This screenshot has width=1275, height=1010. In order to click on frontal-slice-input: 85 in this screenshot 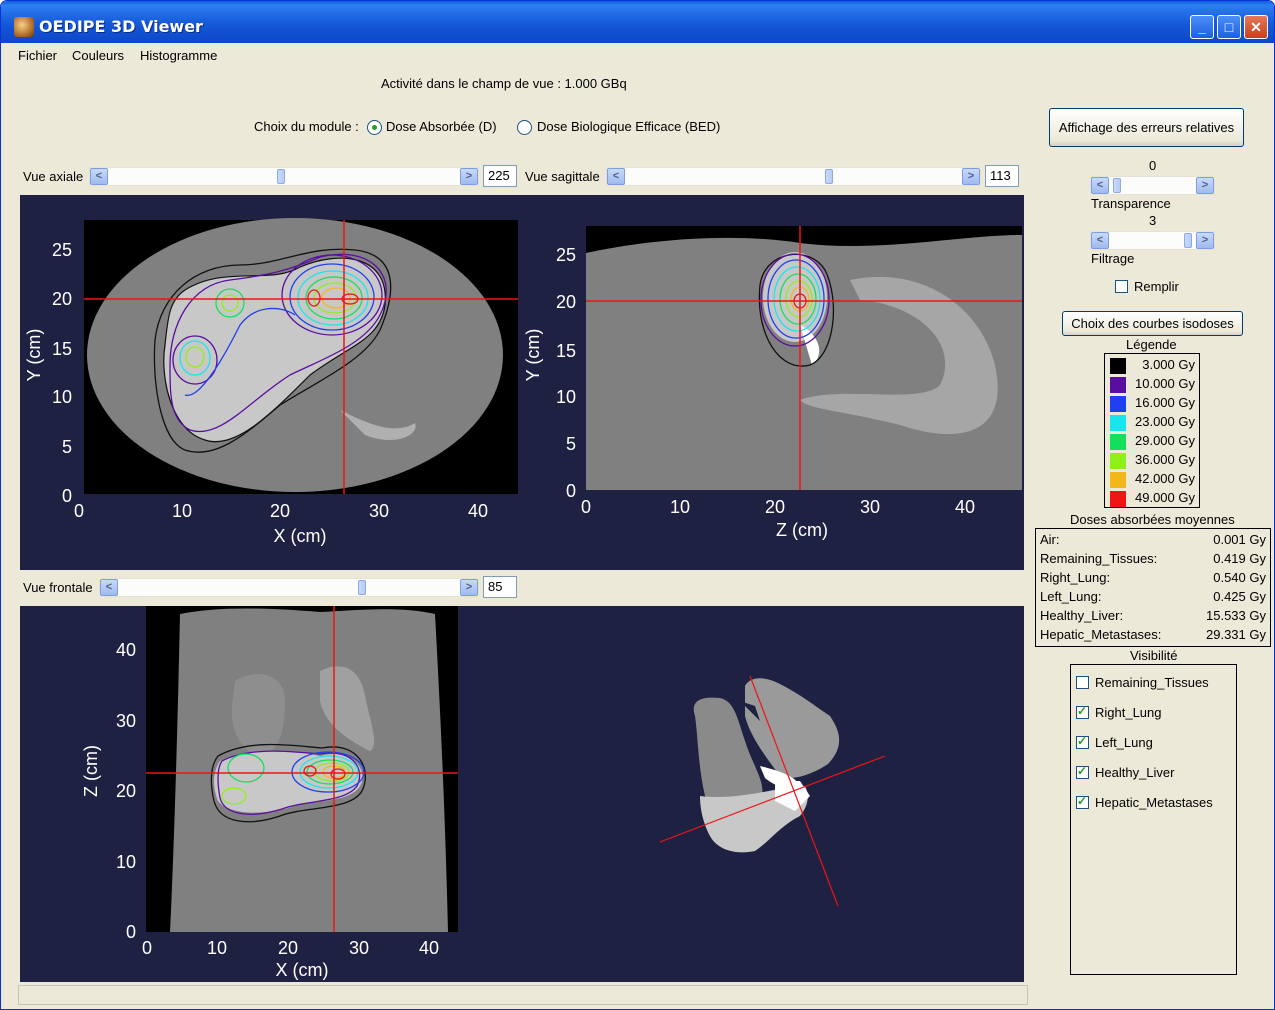, I will do `click(500, 587)`.